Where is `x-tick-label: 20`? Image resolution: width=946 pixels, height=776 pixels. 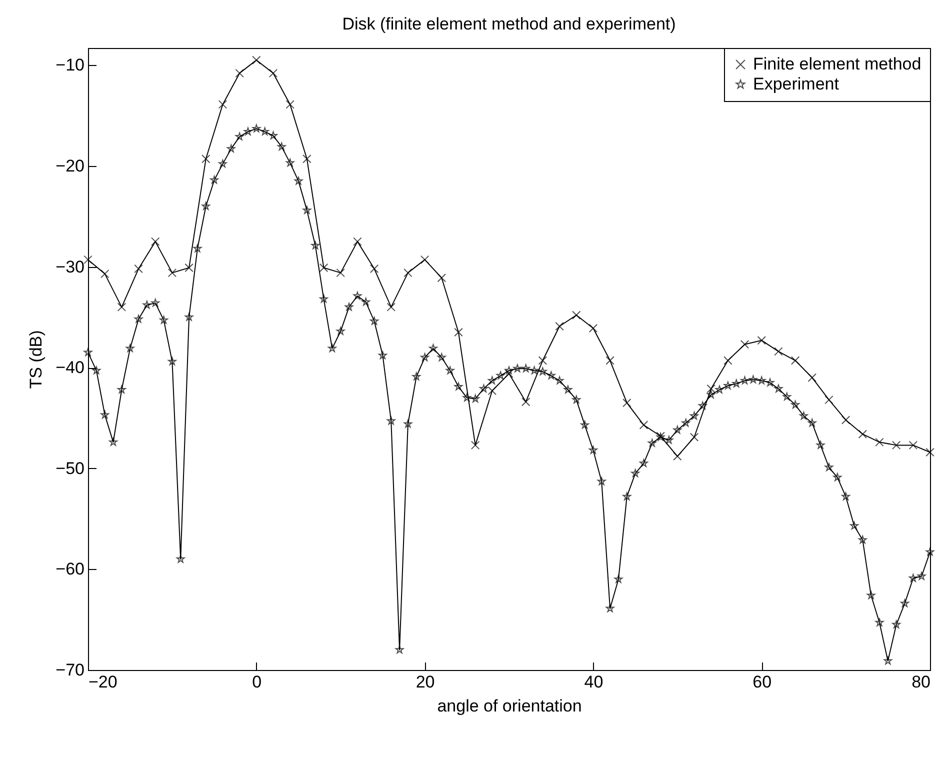 x-tick-label: 20 is located at coordinates (425, 682).